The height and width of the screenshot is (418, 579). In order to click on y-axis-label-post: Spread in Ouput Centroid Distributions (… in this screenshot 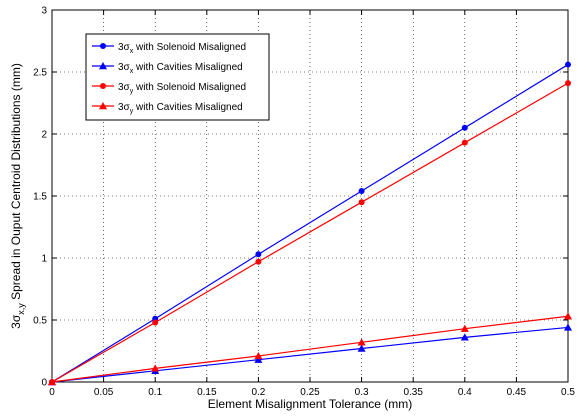, I will do `click(16, 183)`.